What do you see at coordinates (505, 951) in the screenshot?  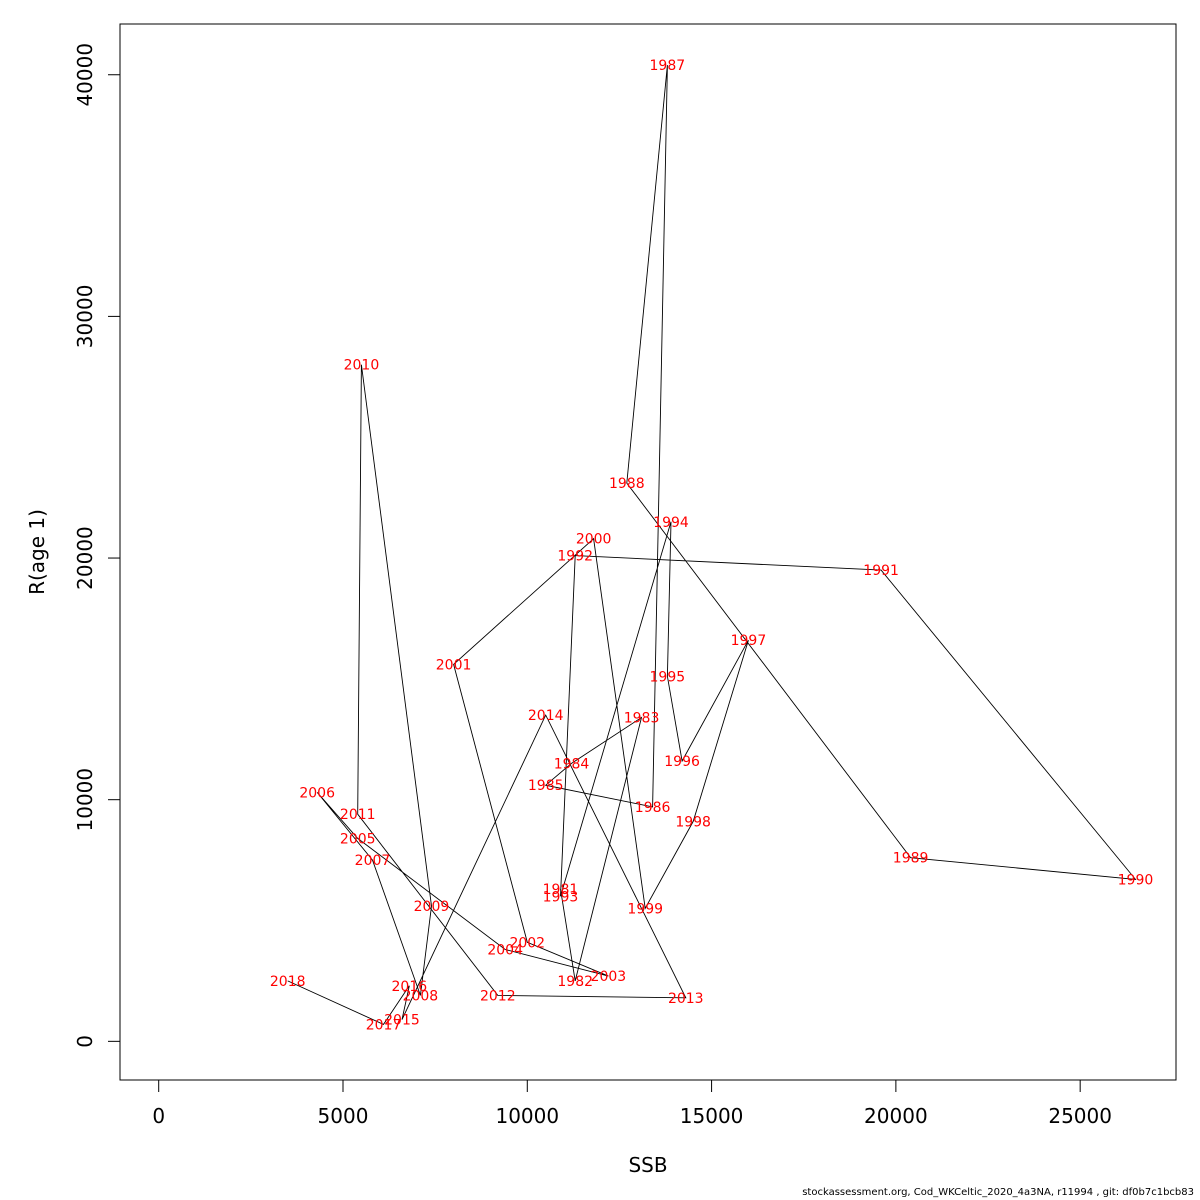 I see `year-label-2004: 2004` at bounding box center [505, 951].